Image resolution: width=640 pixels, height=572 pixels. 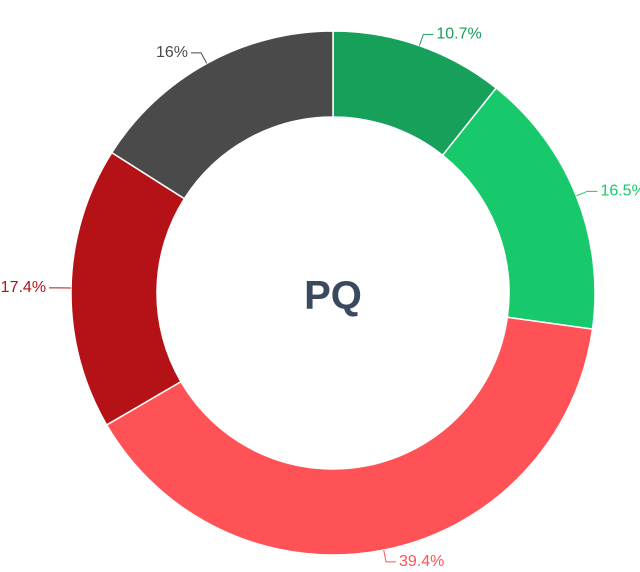 What do you see at coordinates (23, 287) in the screenshot?
I see `data-label: 17.4%` at bounding box center [23, 287].